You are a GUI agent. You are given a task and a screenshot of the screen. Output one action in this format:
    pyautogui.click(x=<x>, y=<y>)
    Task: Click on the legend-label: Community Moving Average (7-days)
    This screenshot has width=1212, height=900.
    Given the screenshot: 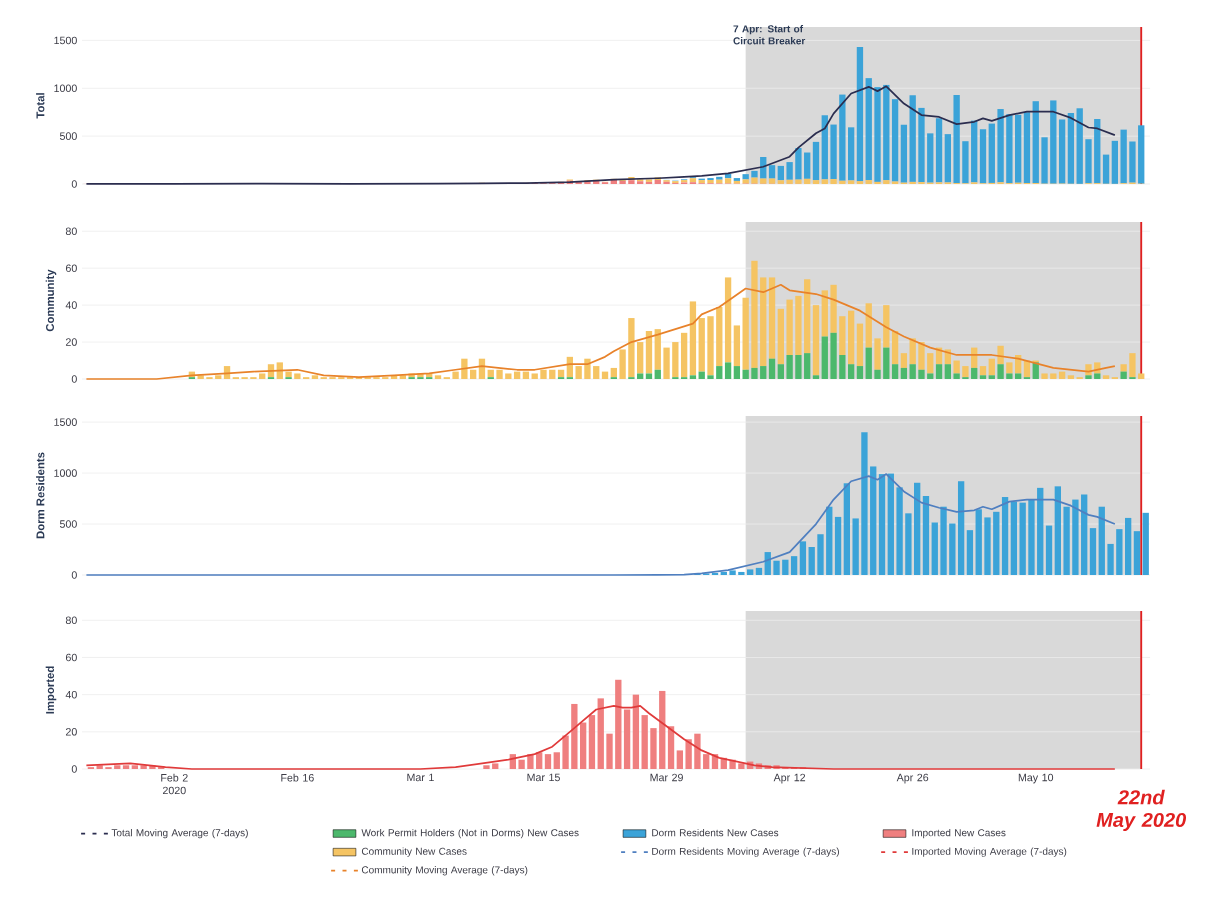 What is the action you would take?
    pyautogui.click(x=444, y=871)
    